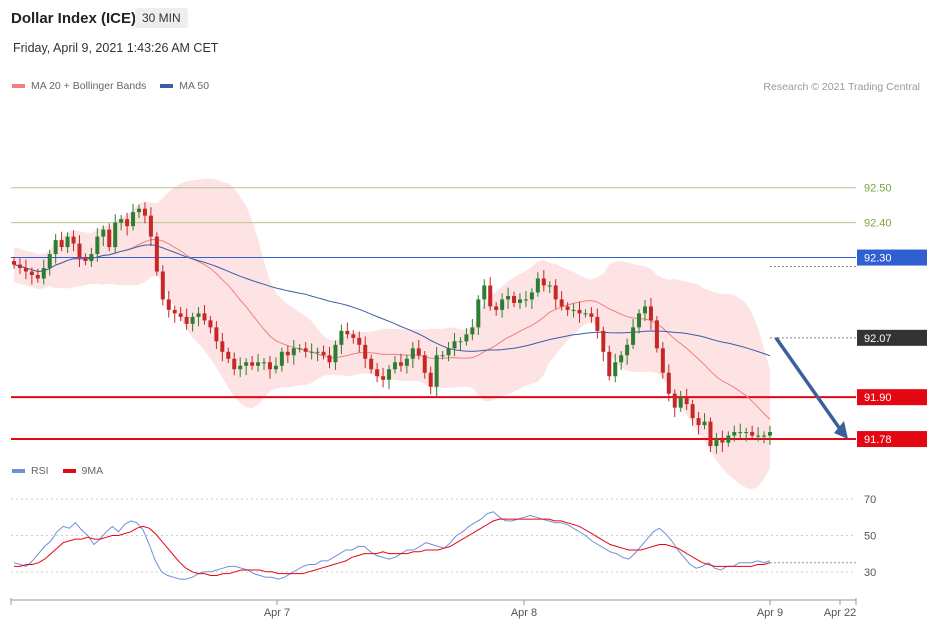  I want to click on pivot-label-box, so click(892, 257).